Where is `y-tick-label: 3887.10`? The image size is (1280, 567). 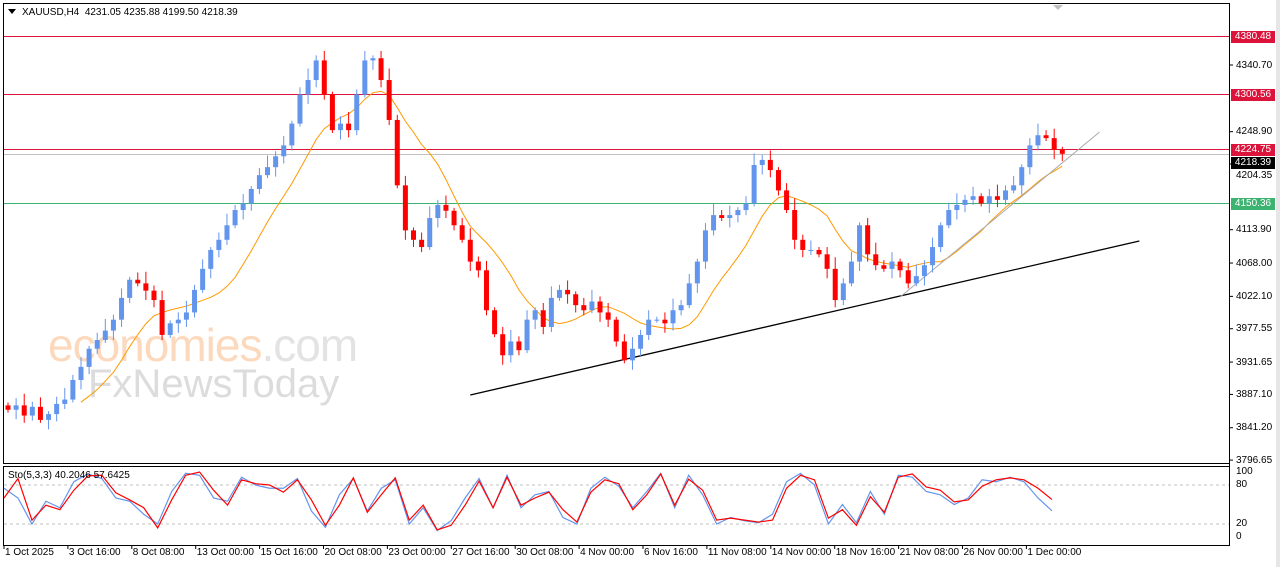
y-tick-label: 3887.10 is located at coordinates (1254, 394).